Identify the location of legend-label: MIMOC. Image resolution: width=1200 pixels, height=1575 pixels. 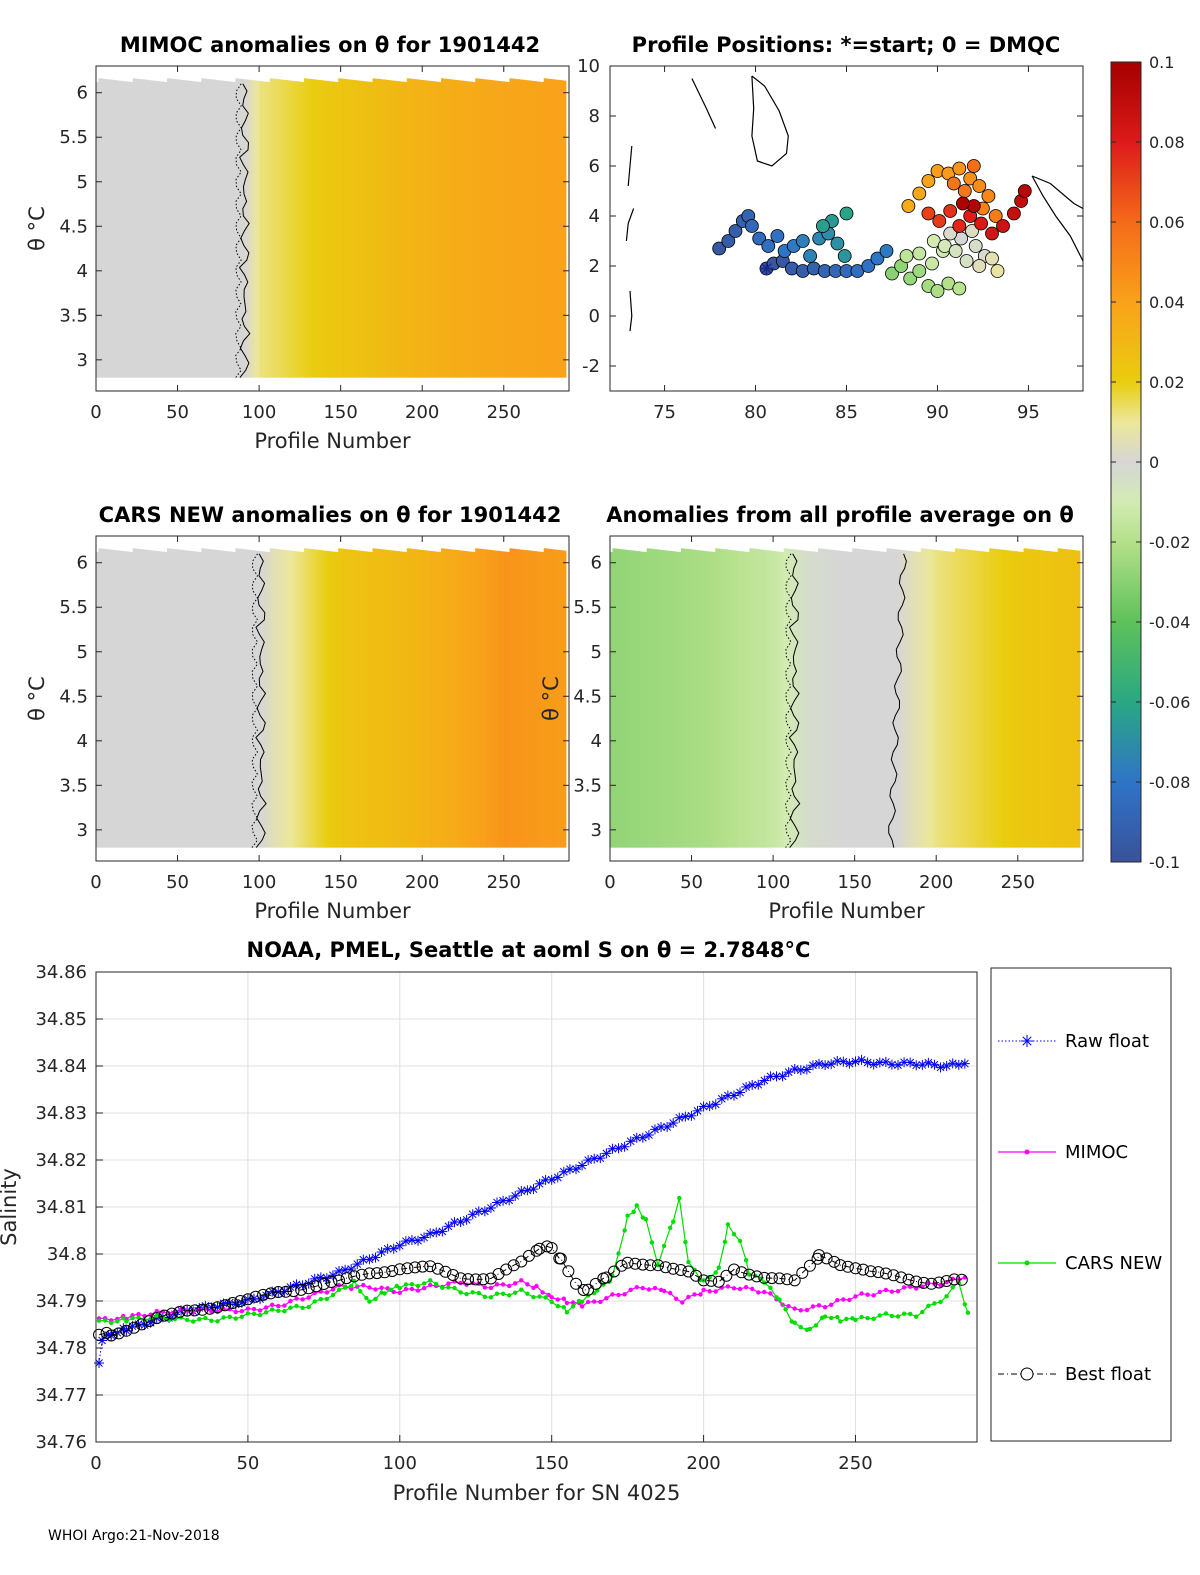
(1096, 1152).